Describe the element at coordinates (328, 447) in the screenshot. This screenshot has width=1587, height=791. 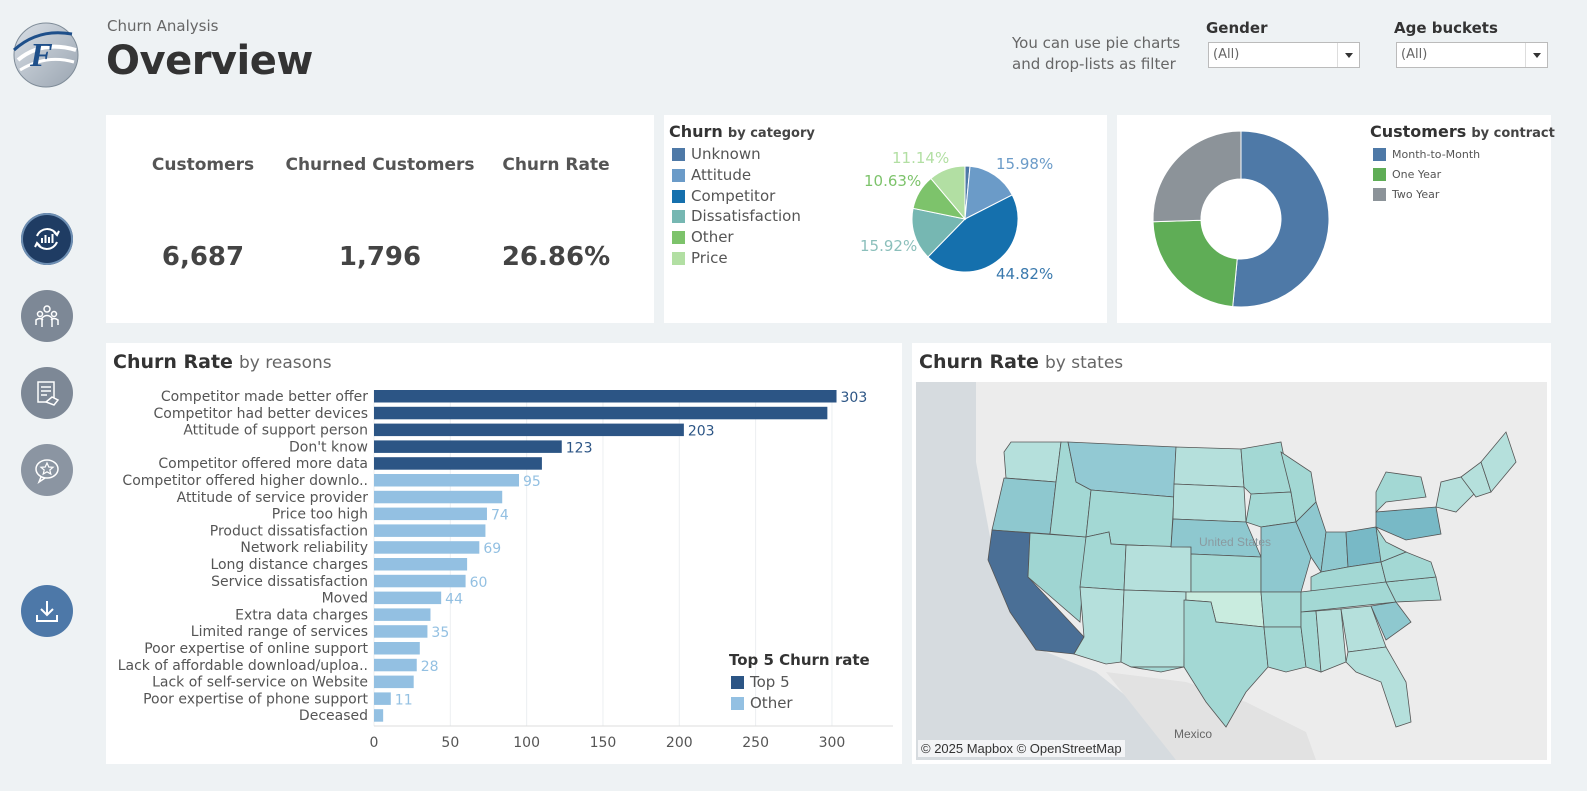
I see `category-label: Don't know` at that location.